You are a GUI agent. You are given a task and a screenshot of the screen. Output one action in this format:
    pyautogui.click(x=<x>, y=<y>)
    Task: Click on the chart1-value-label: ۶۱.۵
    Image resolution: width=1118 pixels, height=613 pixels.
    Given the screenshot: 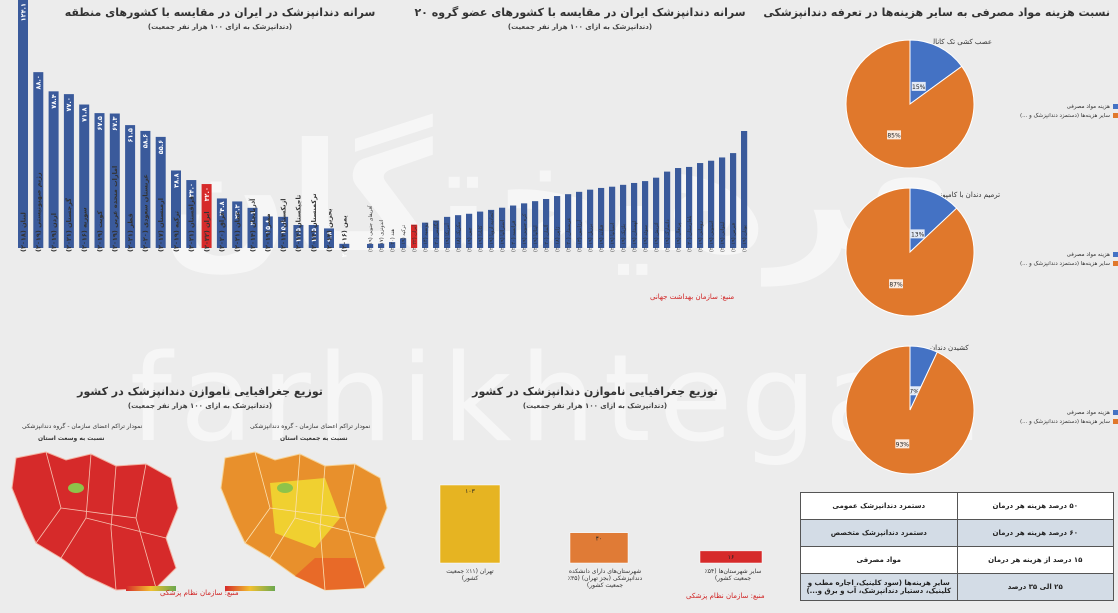 What is the action you would take?
    pyautogui.click(x=130, y=135)
    